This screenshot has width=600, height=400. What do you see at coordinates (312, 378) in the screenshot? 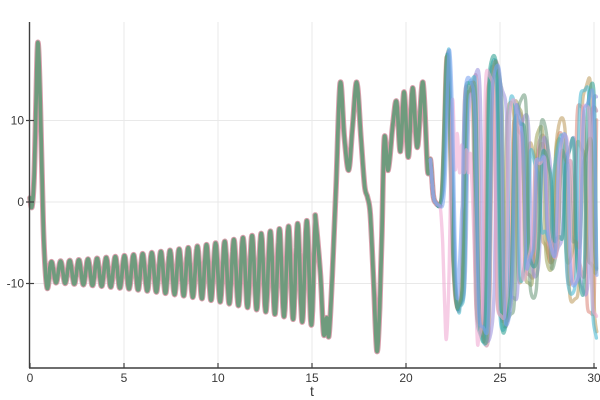
I see `x-tick-label-15: 15` at bounding box center [312, 378].